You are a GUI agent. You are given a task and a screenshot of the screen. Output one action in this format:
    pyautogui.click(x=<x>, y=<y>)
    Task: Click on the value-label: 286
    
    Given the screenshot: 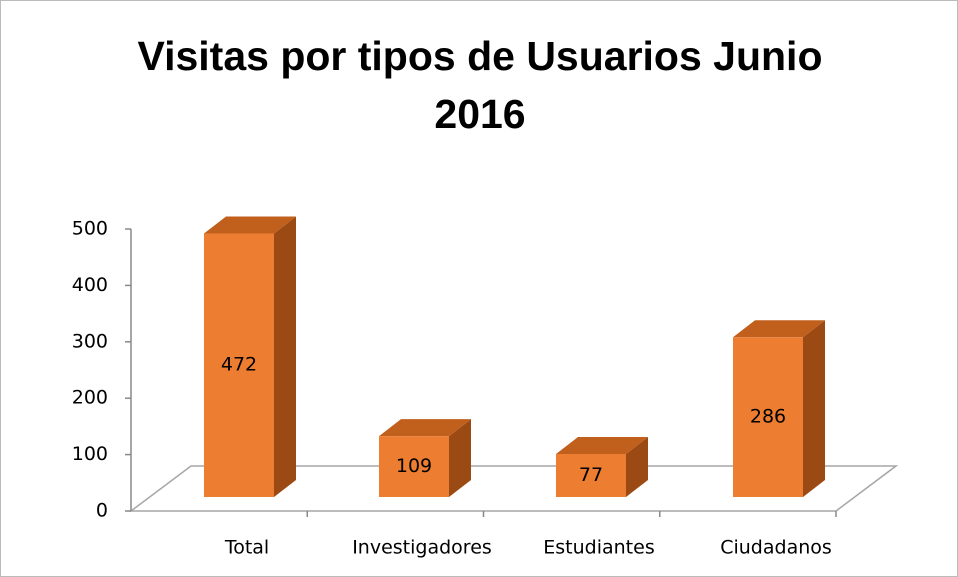 What is the action you would take?
    pyautogui.click(x=768, y=417)
    